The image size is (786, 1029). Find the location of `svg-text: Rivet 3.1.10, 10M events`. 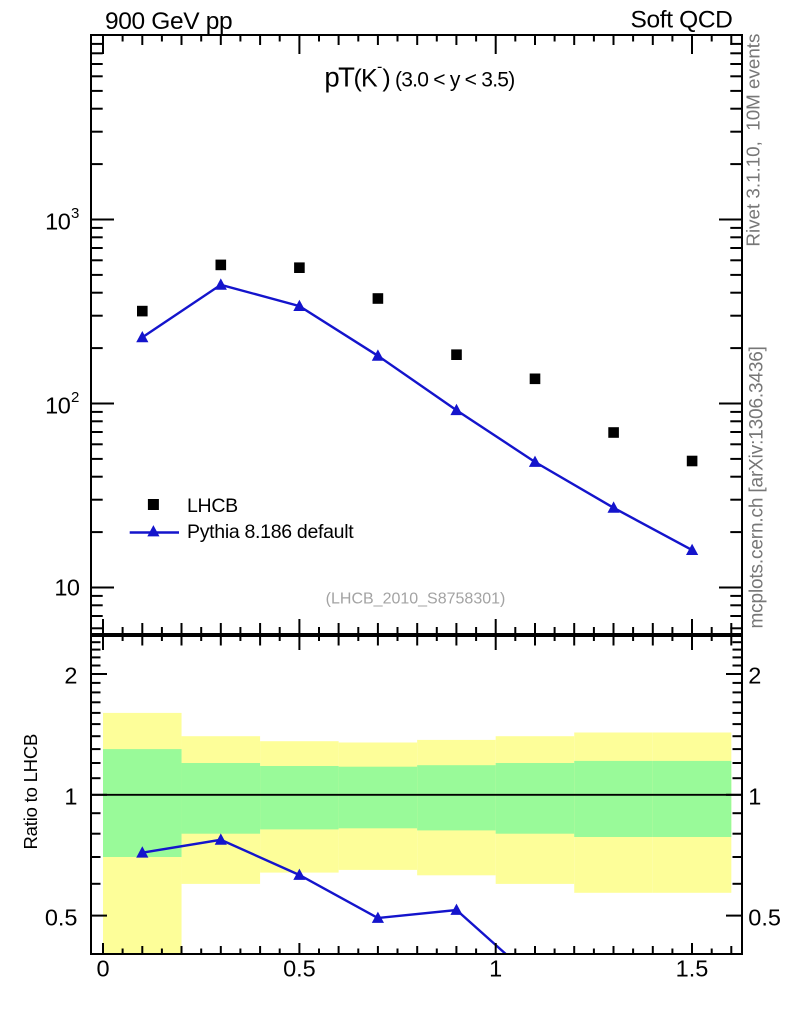

svg-text: Rivet 3.1.10, 10M events is located at coordinates (753, 140).